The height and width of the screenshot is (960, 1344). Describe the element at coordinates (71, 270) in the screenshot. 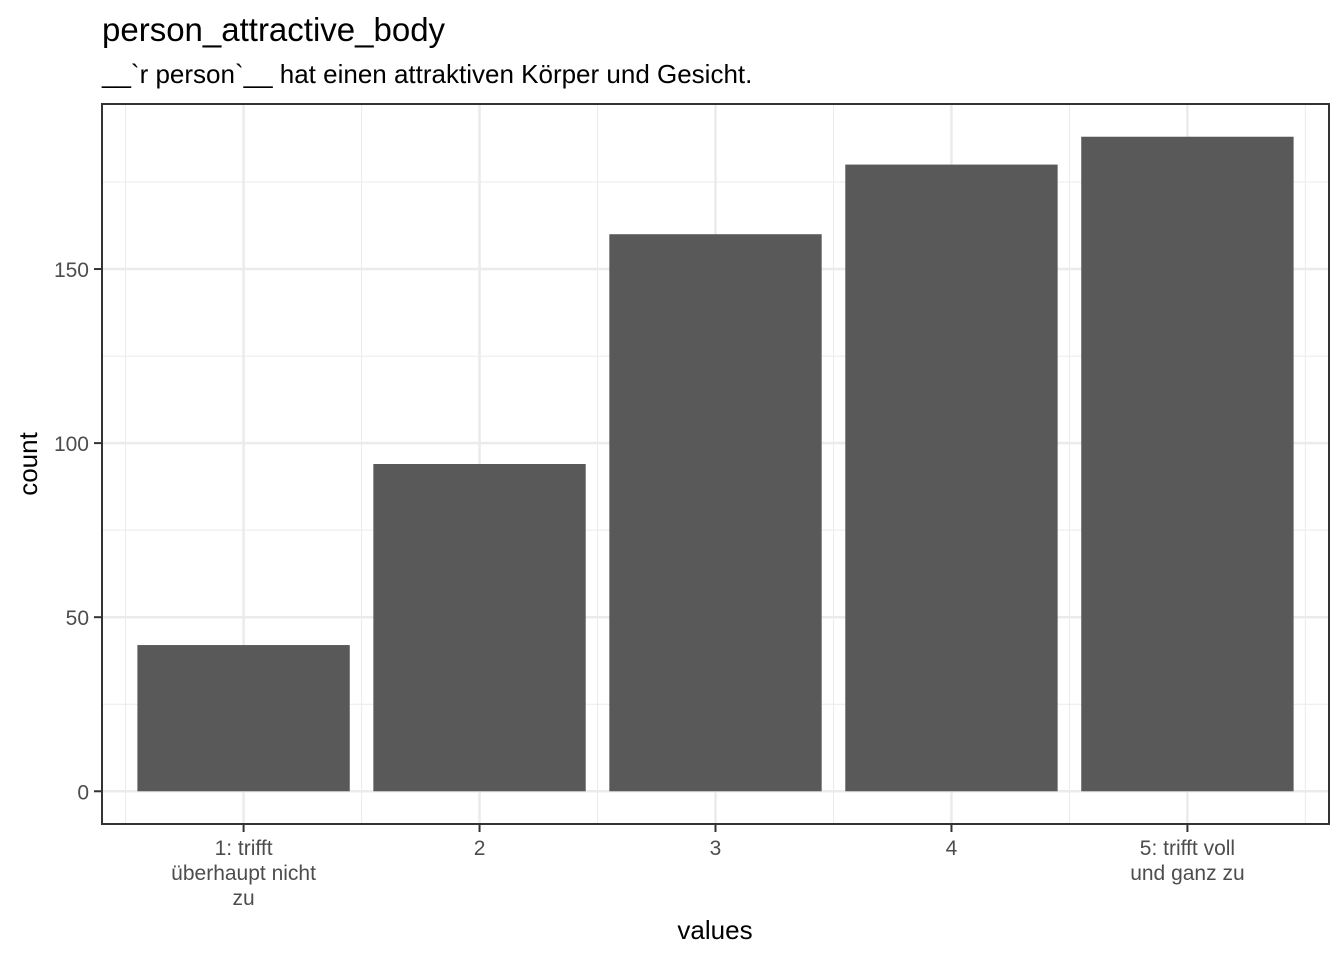

I see `y-tick-label: 150` at that location.